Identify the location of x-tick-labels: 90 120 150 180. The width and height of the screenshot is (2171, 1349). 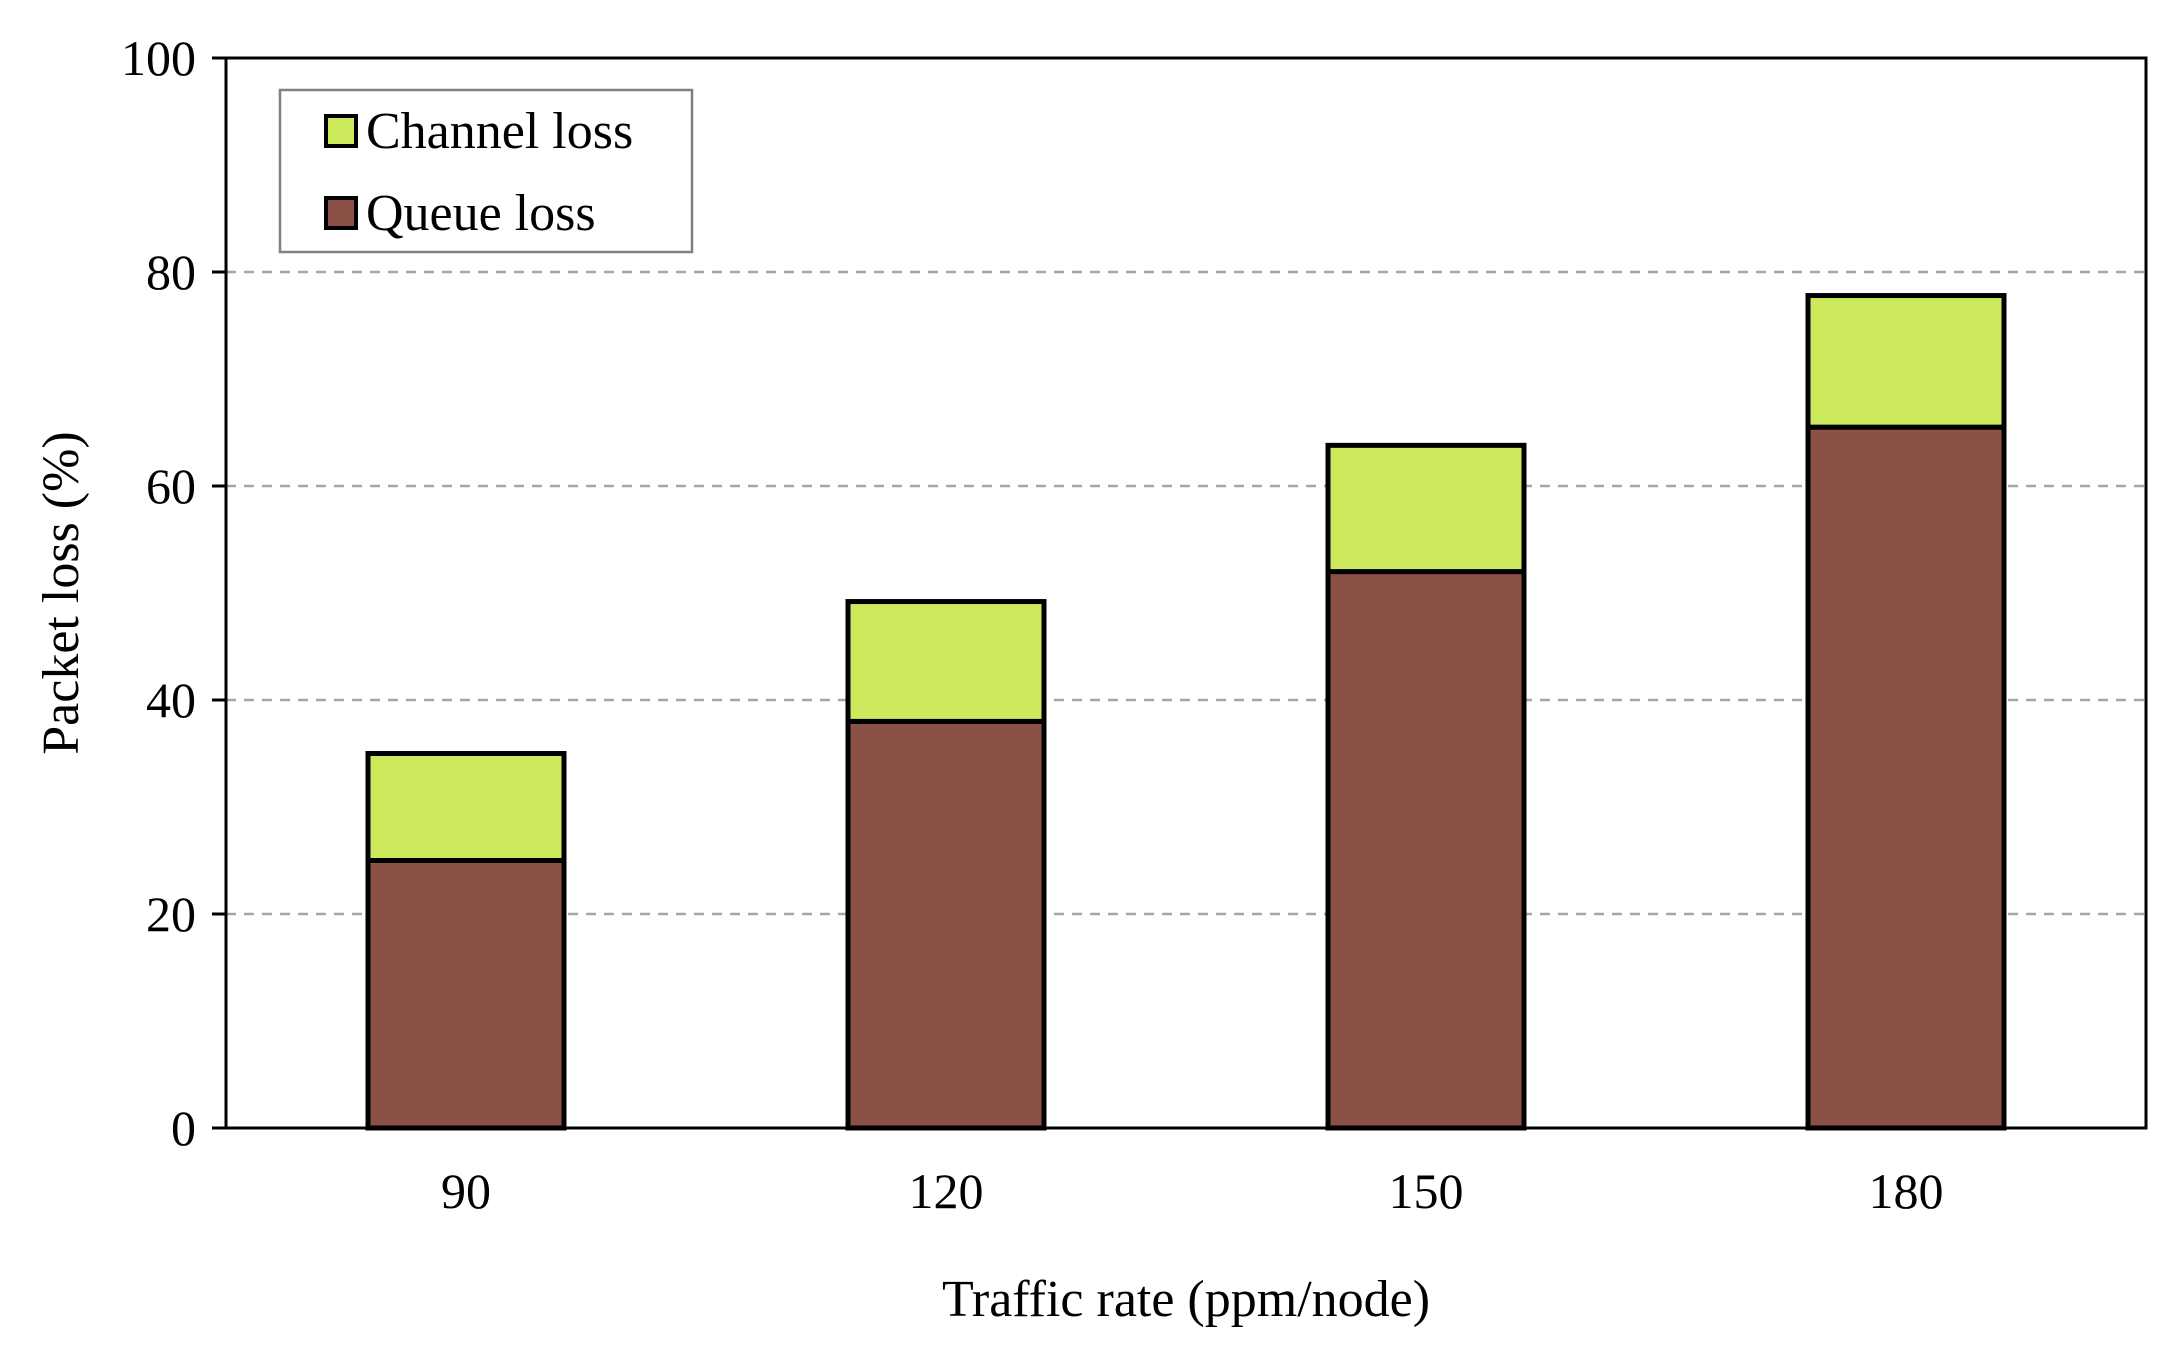
(1192, 1191).